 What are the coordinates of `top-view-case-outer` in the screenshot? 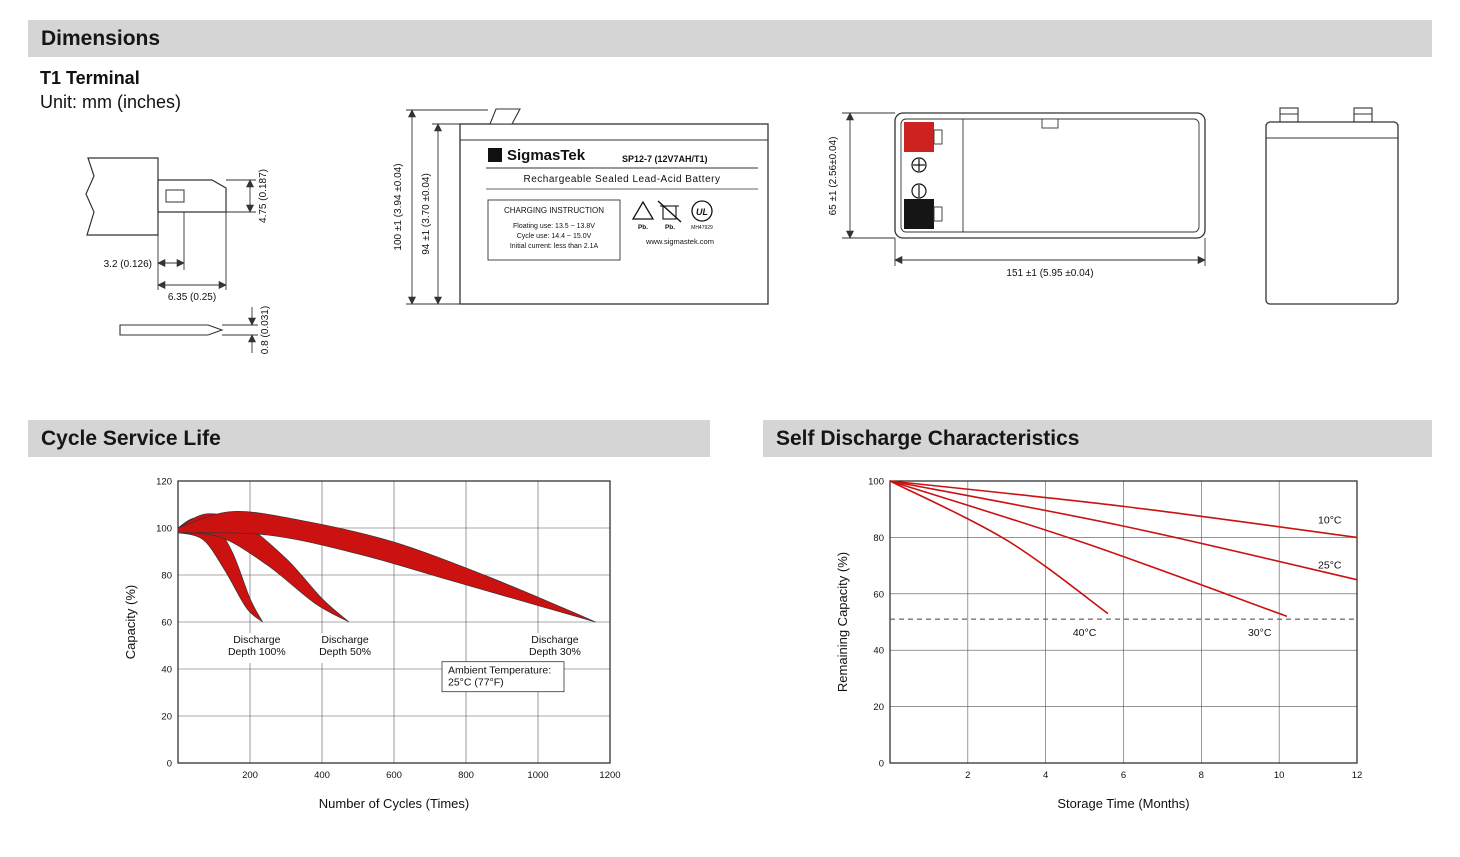 It's located at (1050, 175).